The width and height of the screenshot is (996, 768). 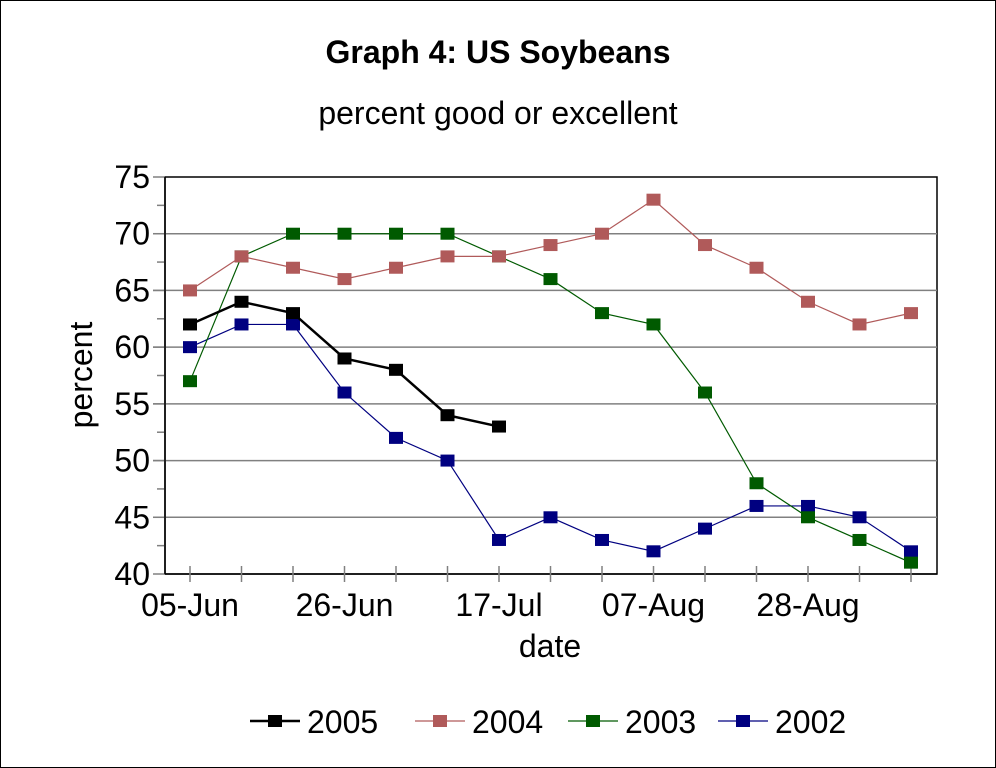 I want to click on legend-item-2005: 2005, so click(x=314, y=722).